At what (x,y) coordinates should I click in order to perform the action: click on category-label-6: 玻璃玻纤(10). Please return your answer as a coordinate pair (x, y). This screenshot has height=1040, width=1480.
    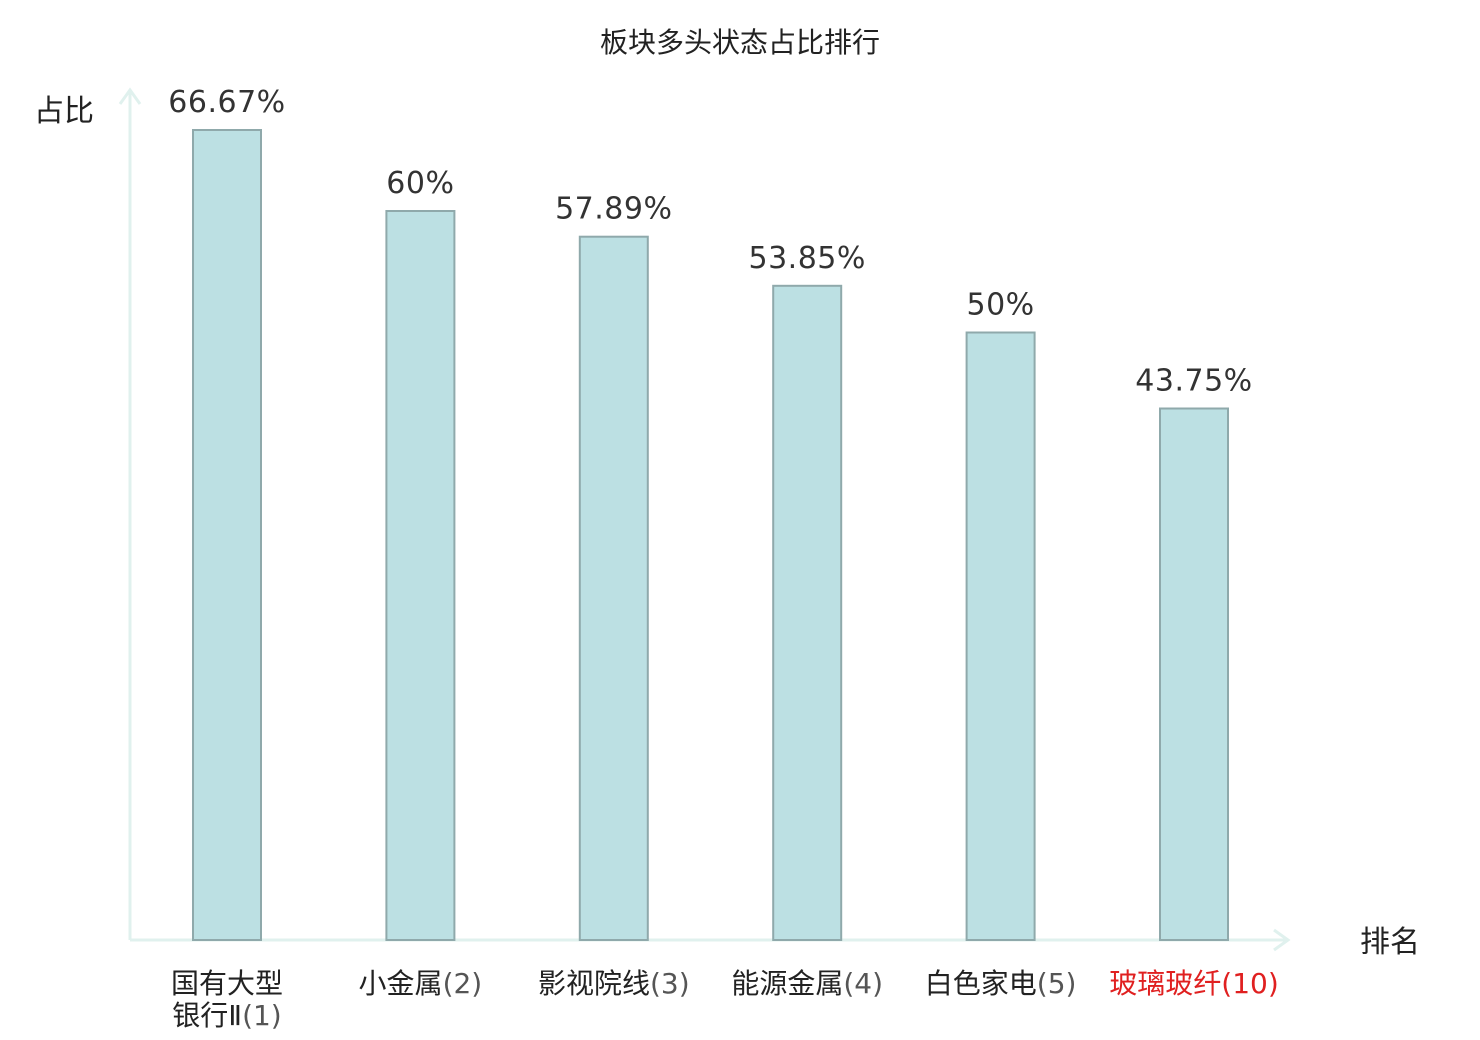
    Looking at the image, I should click on (1194, 983).